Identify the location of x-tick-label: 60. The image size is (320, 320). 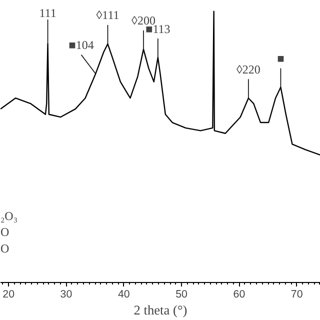
(239, 294).